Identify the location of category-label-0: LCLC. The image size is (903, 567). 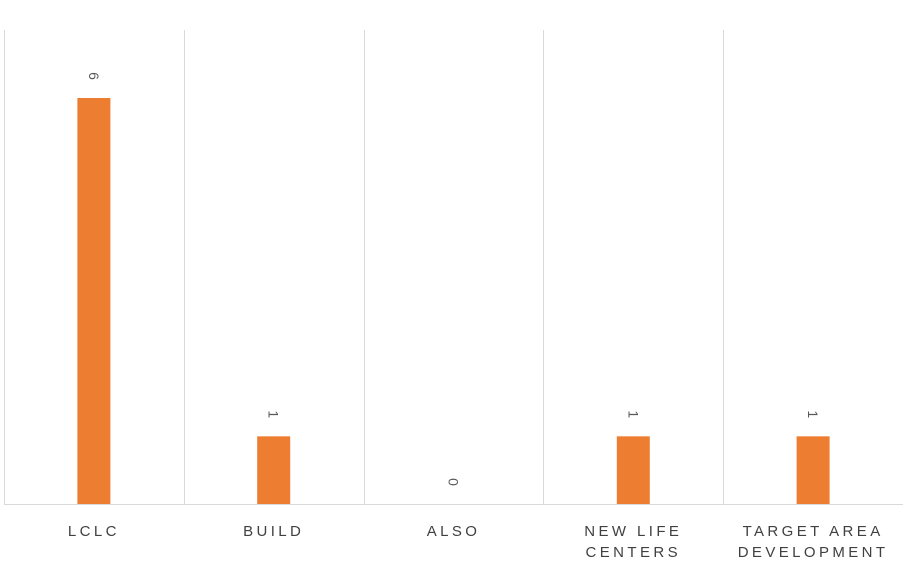
(93, 531).